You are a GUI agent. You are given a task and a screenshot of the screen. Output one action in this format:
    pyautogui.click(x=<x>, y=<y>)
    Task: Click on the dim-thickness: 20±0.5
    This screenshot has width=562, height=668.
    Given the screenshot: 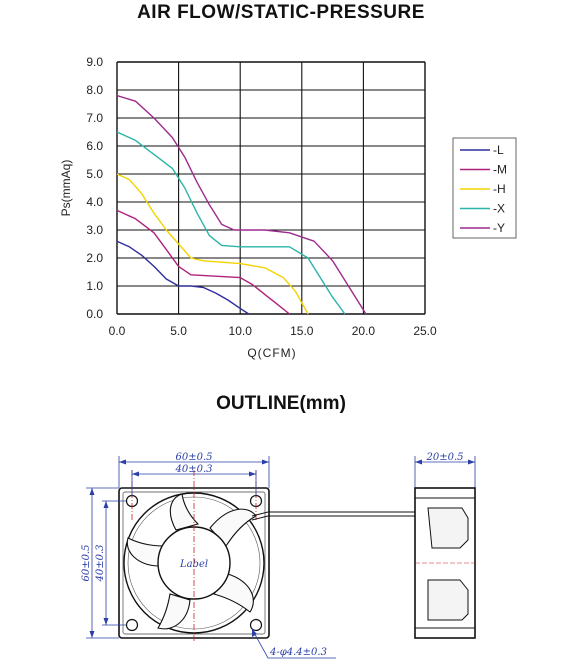 What is the action you would take?
    pyautogui.click(x=444, y=457)
    